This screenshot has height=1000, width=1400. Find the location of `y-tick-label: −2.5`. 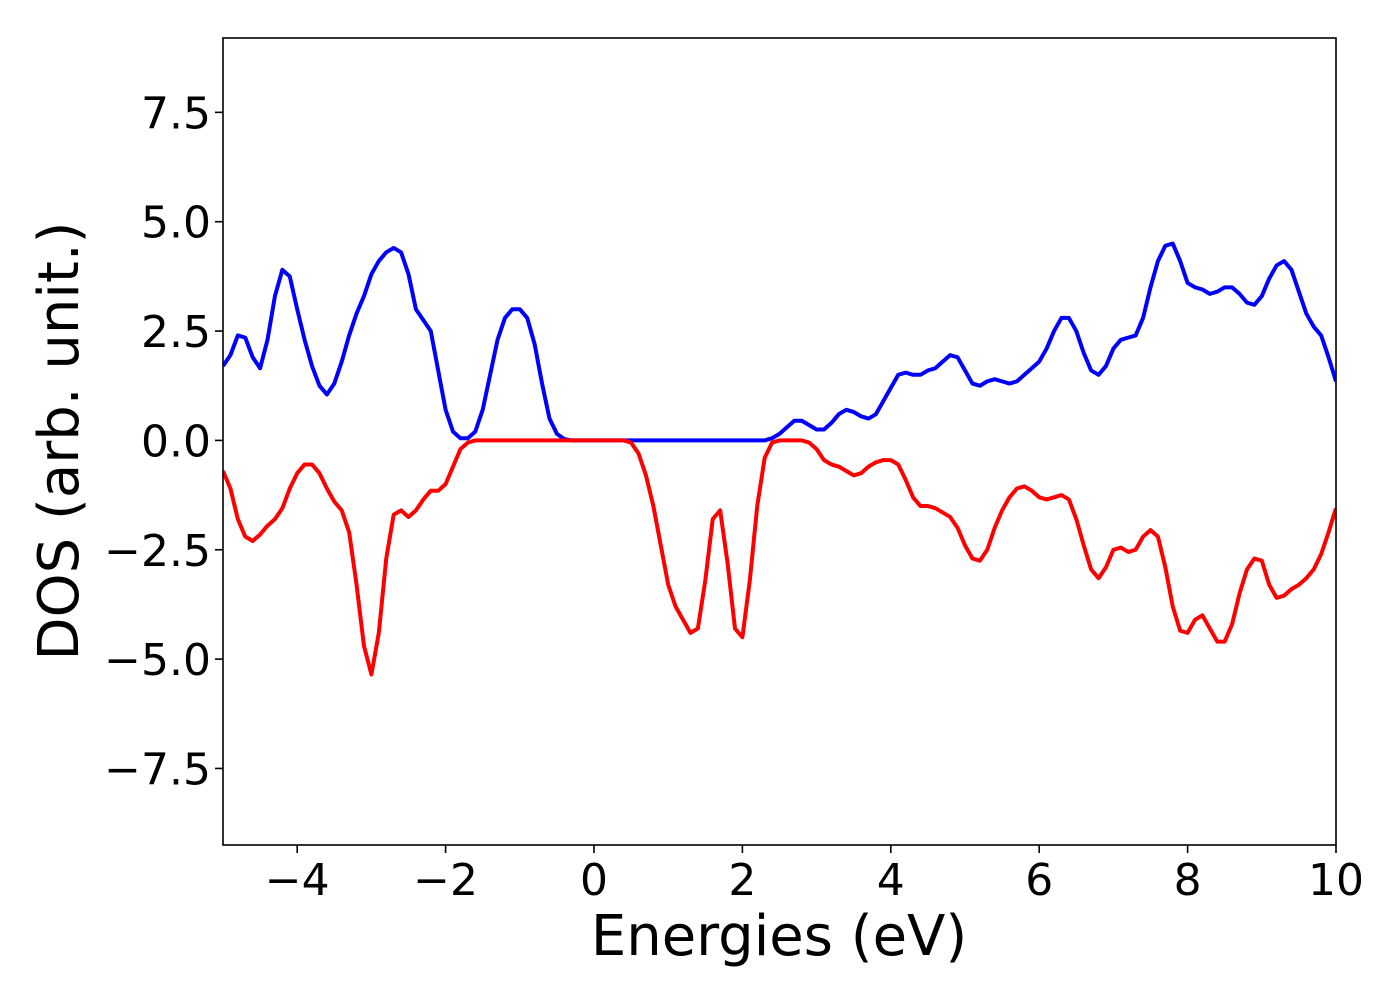

y-tick-label: −2.5 is located at coordinates (157, 551).